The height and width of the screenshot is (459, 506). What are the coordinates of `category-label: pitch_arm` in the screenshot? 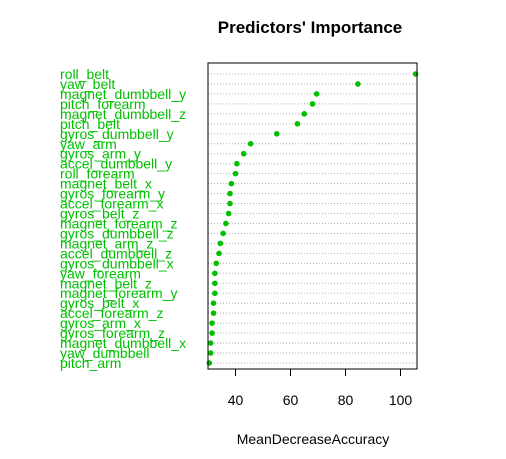 It's located at (90, 363).